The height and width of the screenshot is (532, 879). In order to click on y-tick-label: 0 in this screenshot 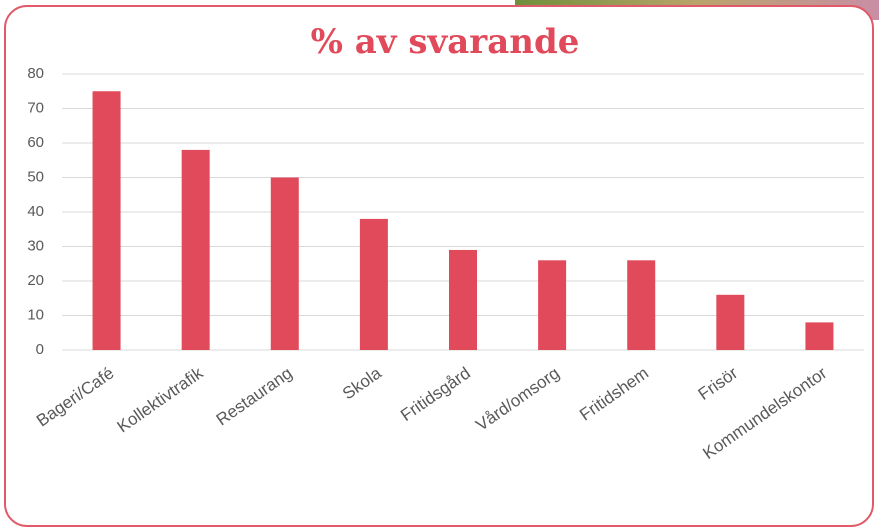, I will do `click(40, 349)`.